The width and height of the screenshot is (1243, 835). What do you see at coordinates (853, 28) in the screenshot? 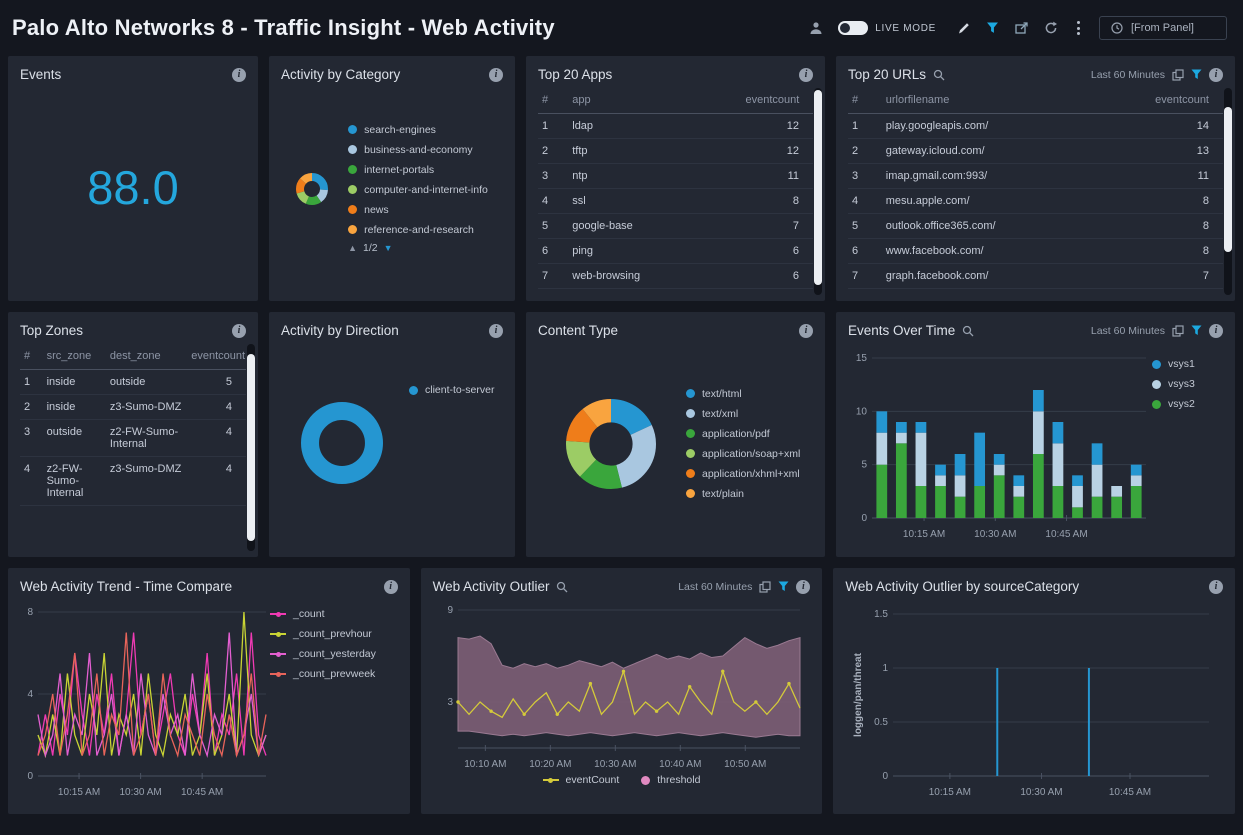
I see `live-mode-toggle` at bounding box center [853, 28].